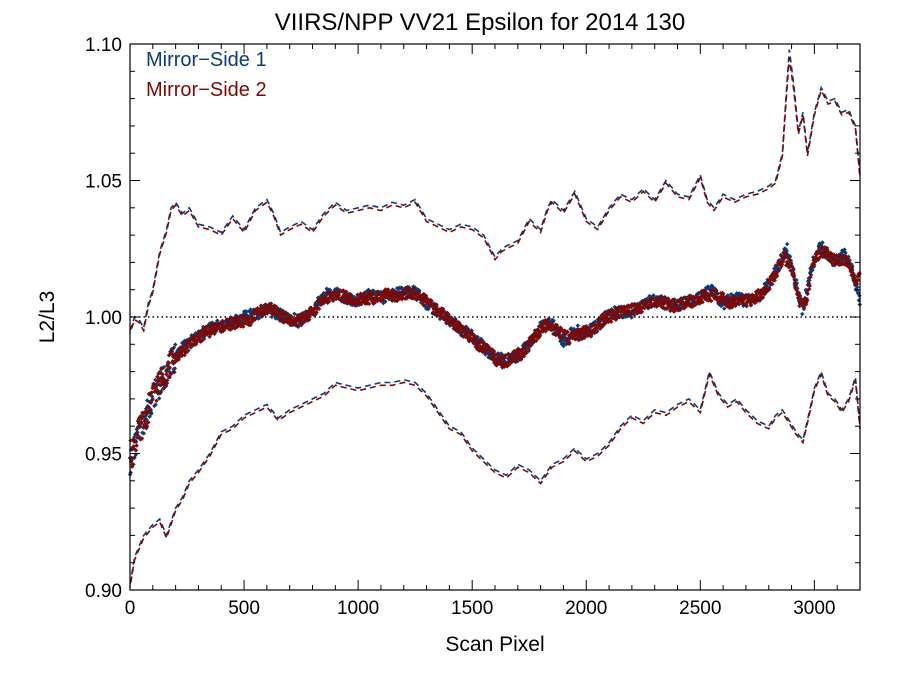 The height and width of the screenshot is (675, 900). I want to click on y-tick-label: 0.95, so click(103, 455).